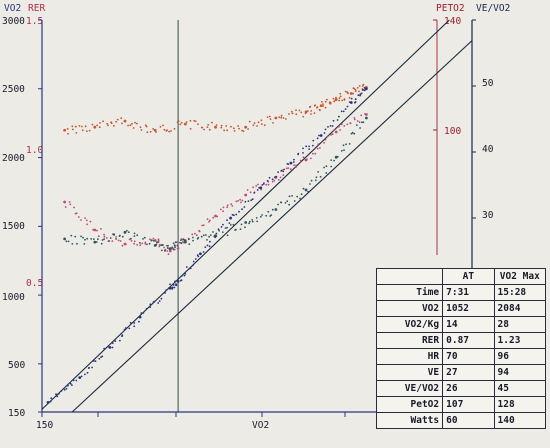 The width and height of the screenshot is (550, 448). What do you see at coordinates (461, 372) in the screenshot?
I see `stats-row: VE 27 94` at bounding box center [461, 372].